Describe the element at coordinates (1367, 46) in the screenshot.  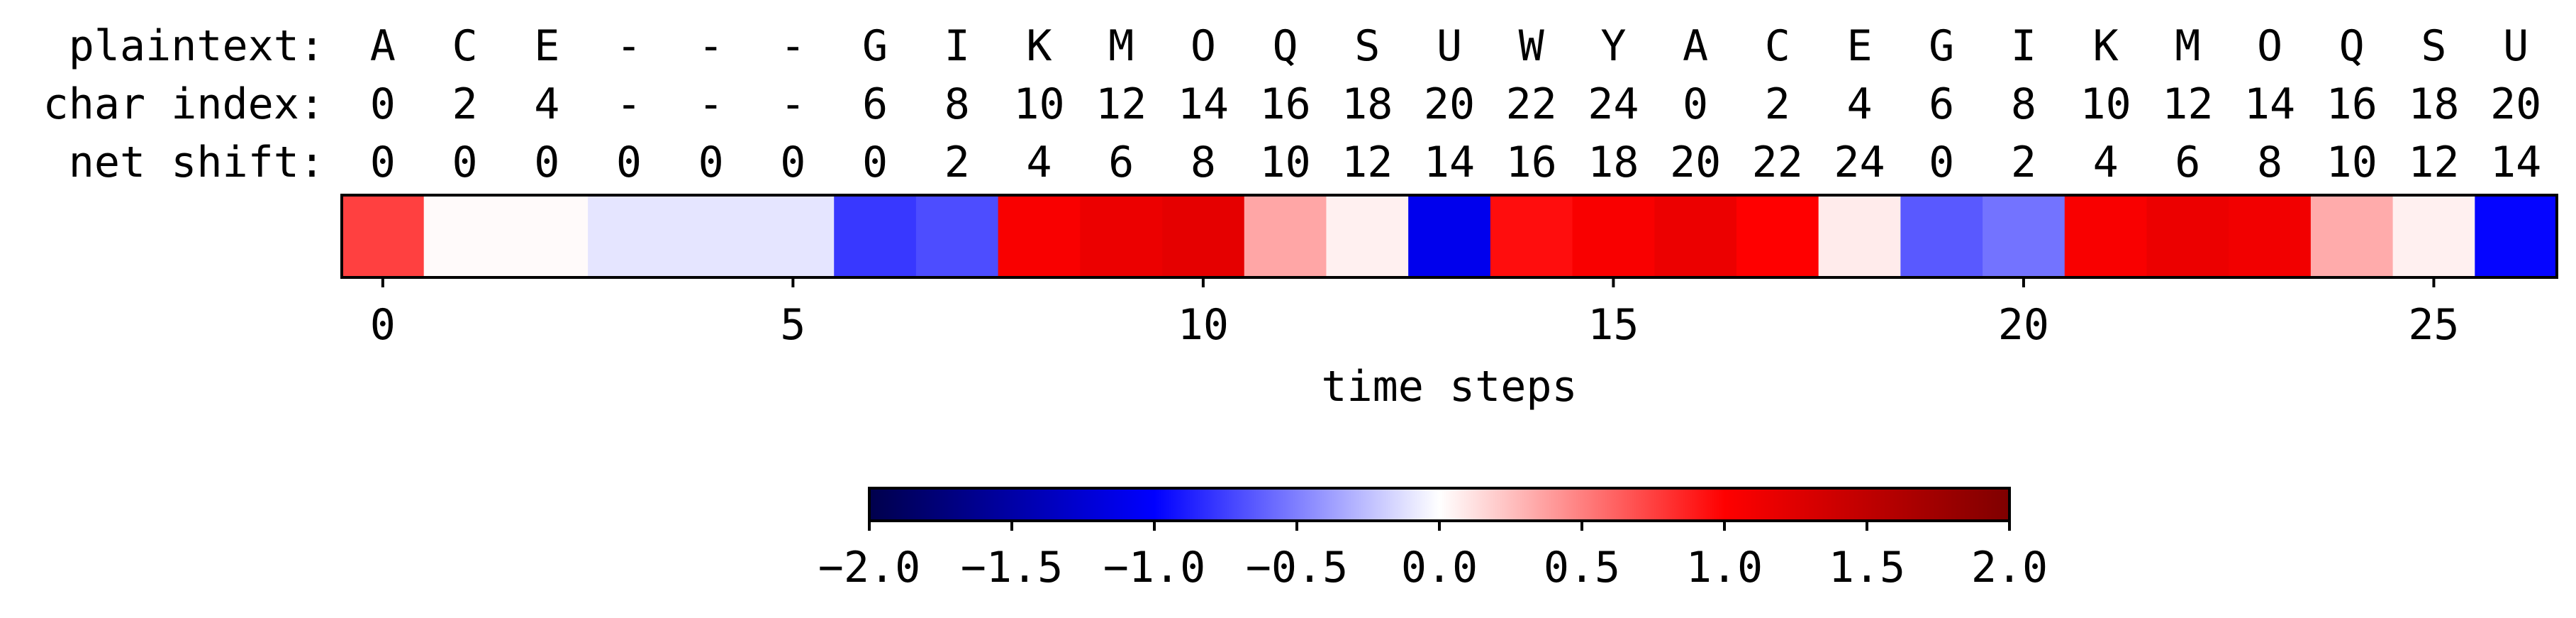
I see `plaintext-char: S` at that location.